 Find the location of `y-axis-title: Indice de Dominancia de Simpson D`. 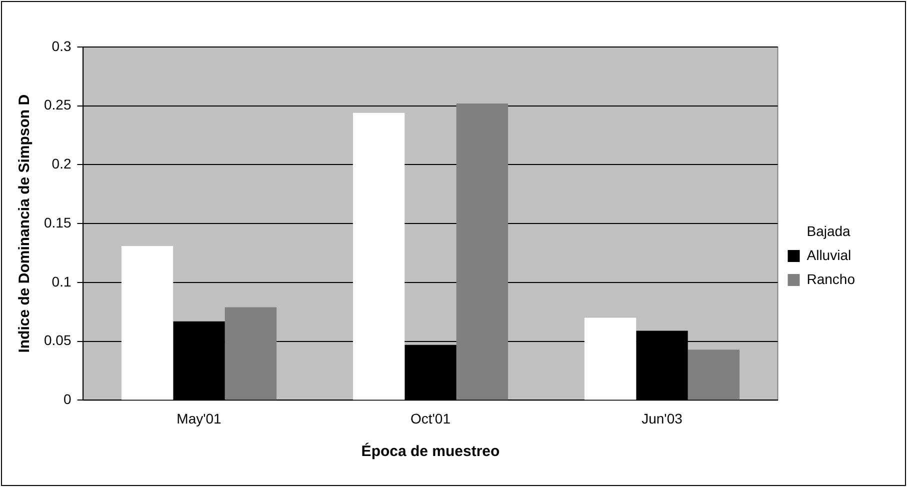

y-axis-title: Indice de Dominancia de Simpson D is located at coordinates (25, 223).